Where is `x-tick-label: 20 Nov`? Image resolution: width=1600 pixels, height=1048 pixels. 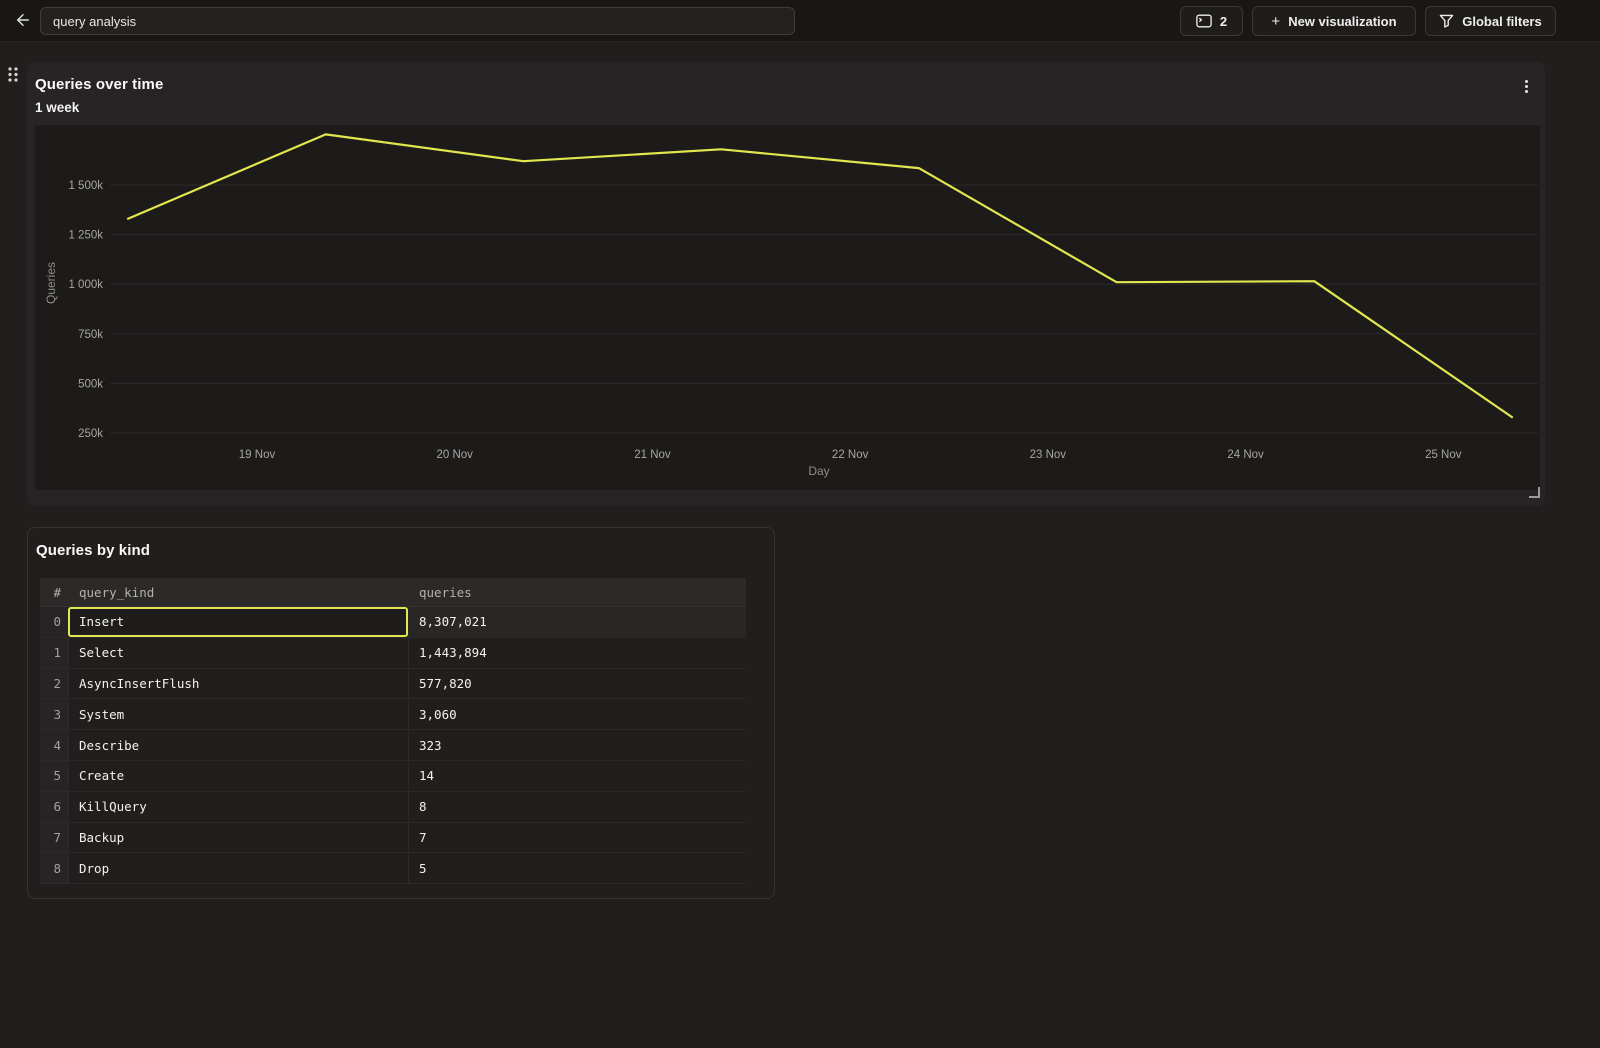 x-tick-label: 20 Nov is located at coordinates (454, 455).